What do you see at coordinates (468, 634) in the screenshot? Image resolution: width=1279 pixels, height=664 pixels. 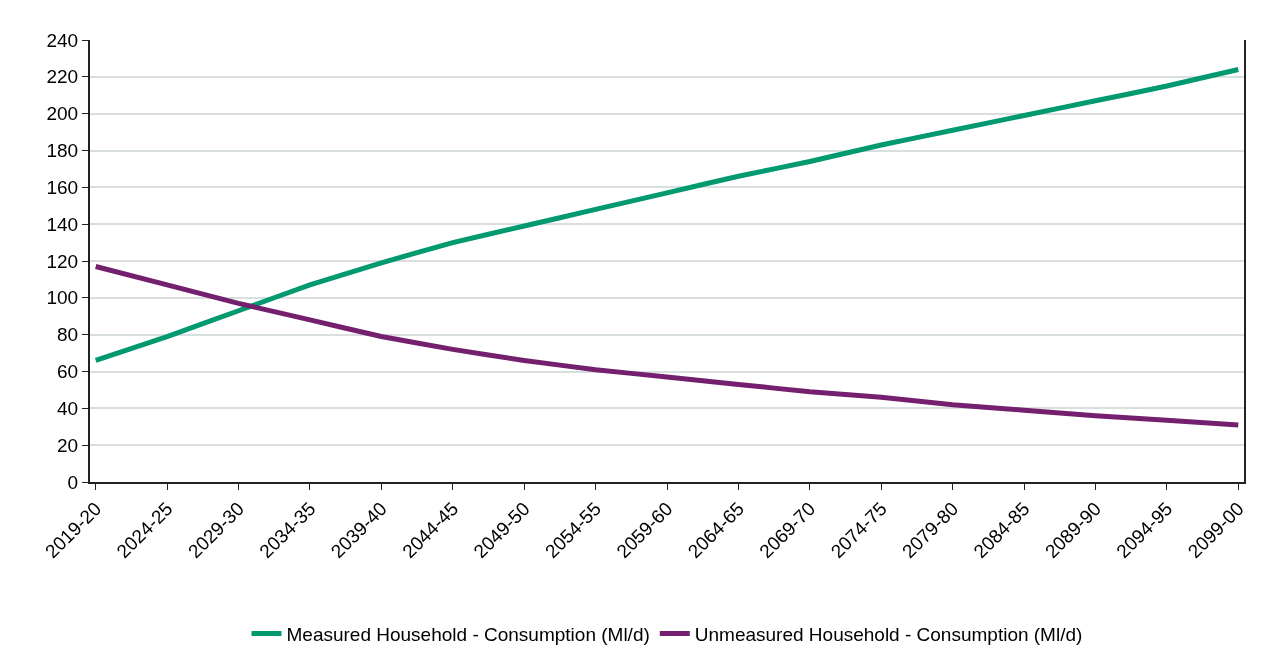 I see `legend-label: Measured Household - Consumption (Ml/d)` at bounding box center [468, 634].